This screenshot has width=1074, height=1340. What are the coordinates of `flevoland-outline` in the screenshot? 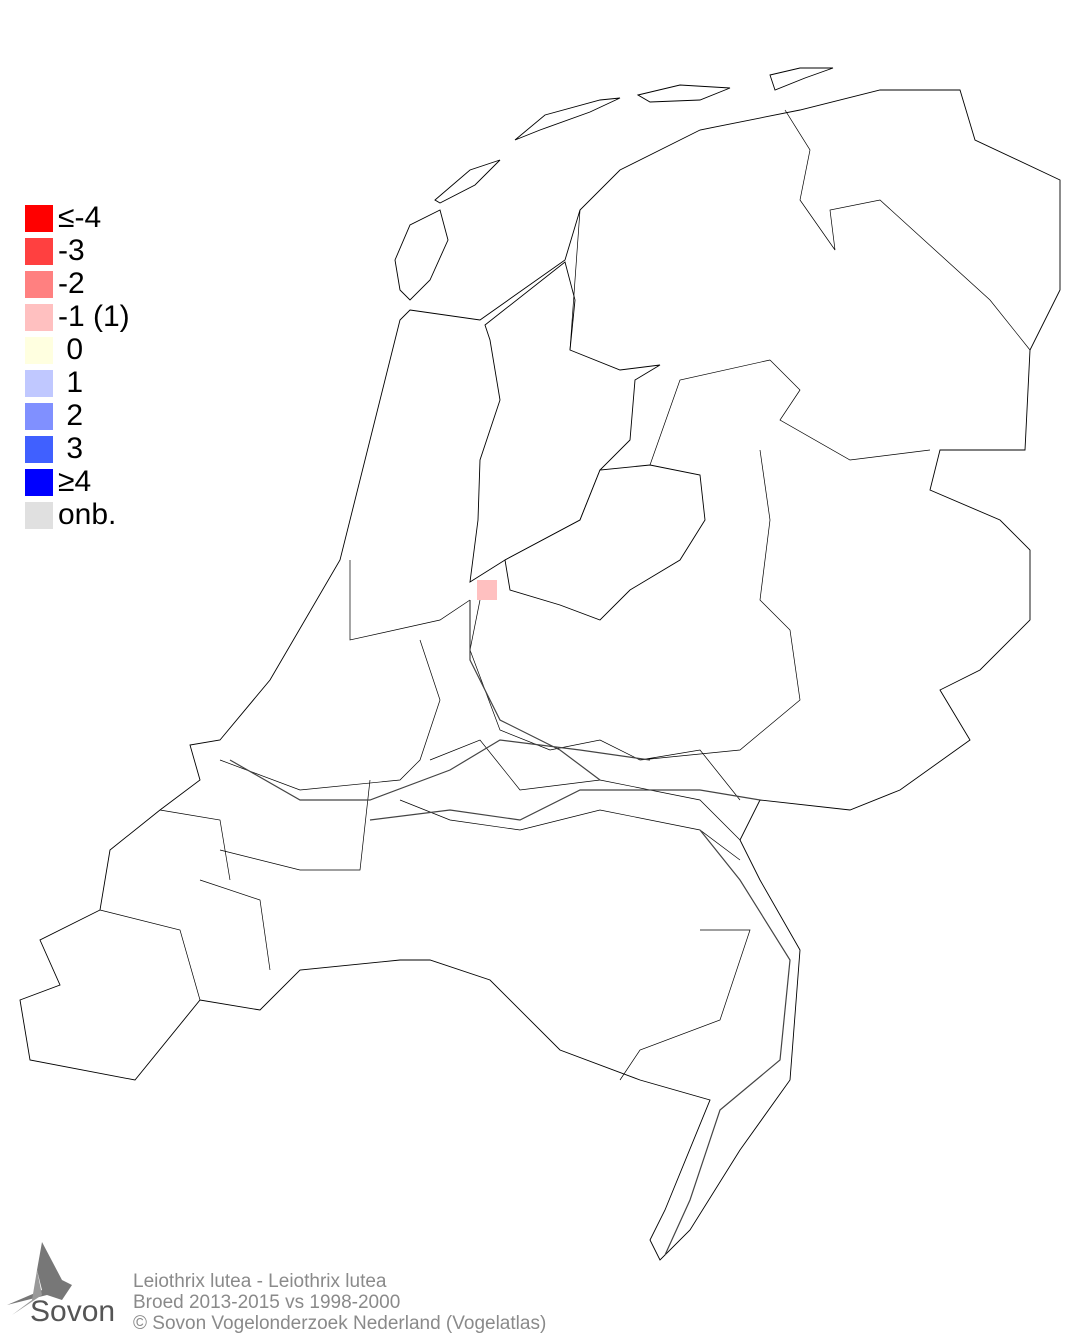 It's located at (605, 542).